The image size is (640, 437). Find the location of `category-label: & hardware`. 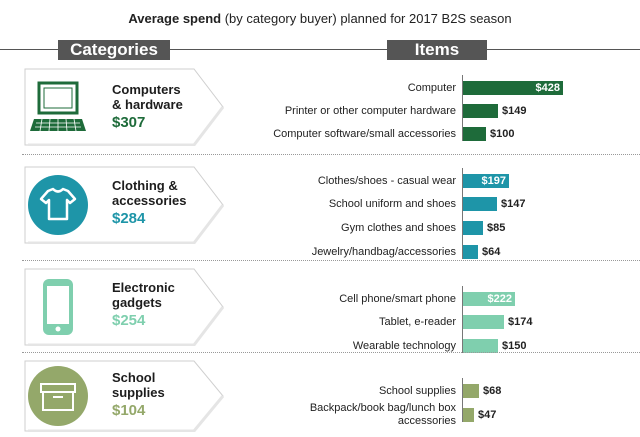

category-label: & hardware is located at coordinates (147, 104).